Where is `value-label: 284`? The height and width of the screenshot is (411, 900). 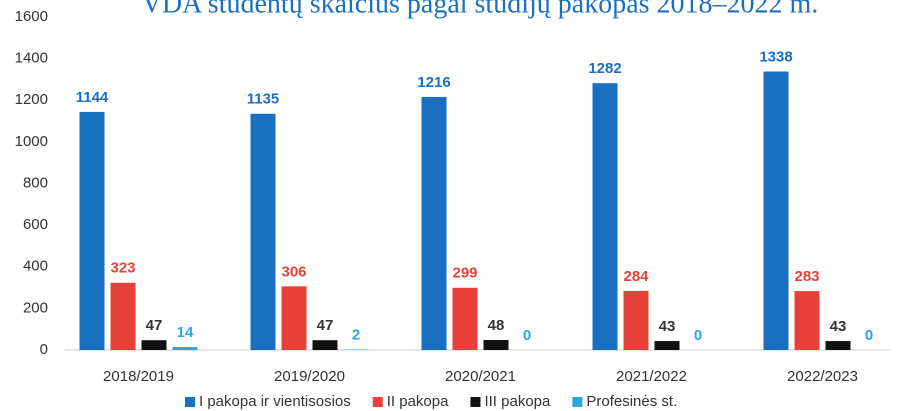 value-label: 284 is located at coordinates (636, 276).